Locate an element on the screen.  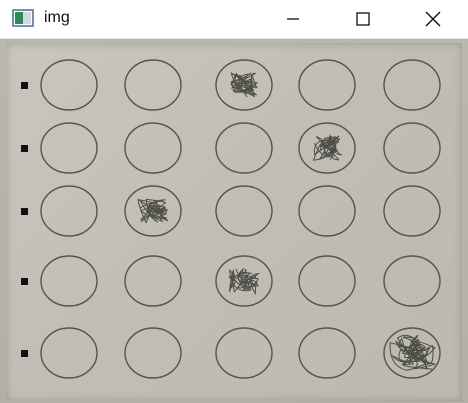
minimize-icon is located at coordinates (293, 19).